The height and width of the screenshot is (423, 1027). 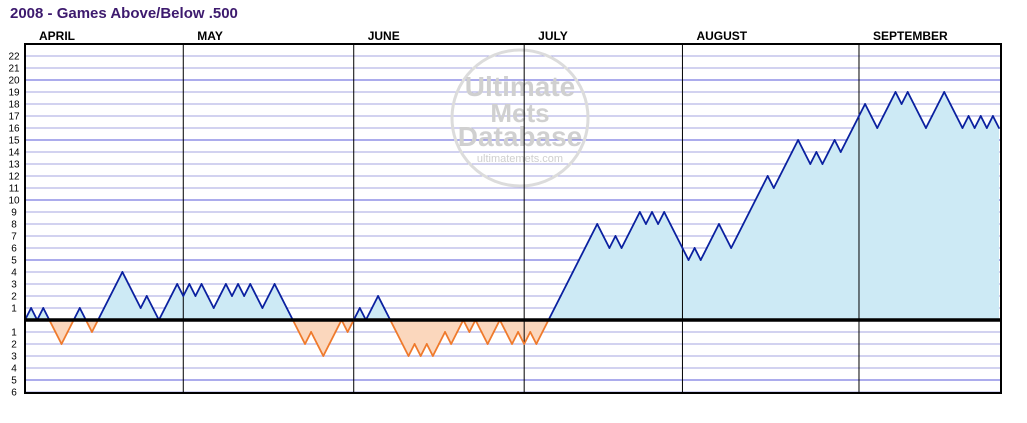 I want to click on y-tick-label: 2, so click(x=14, y=345).